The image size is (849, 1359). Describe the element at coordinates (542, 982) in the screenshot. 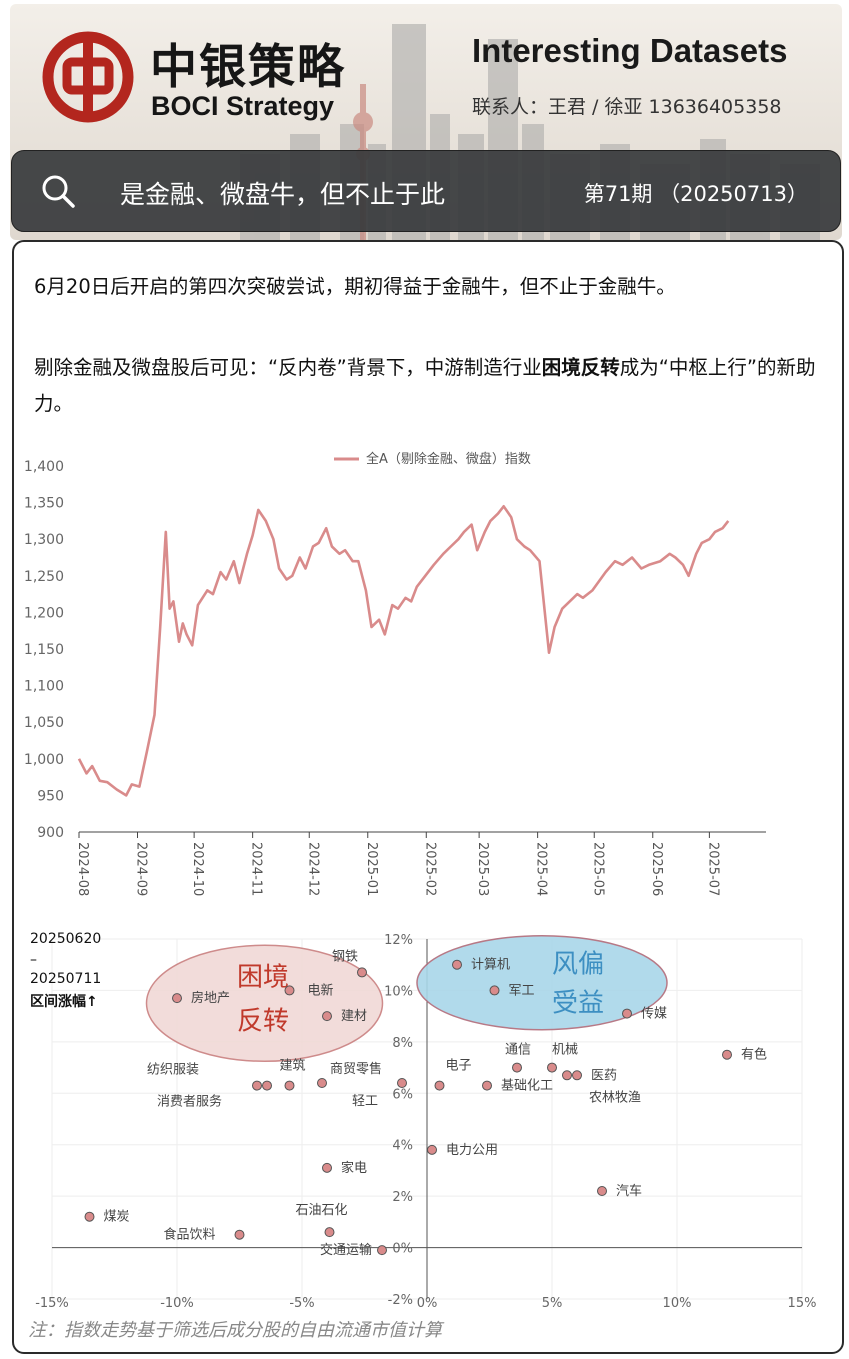

I see `annotation-ellipse-blue` at that location.